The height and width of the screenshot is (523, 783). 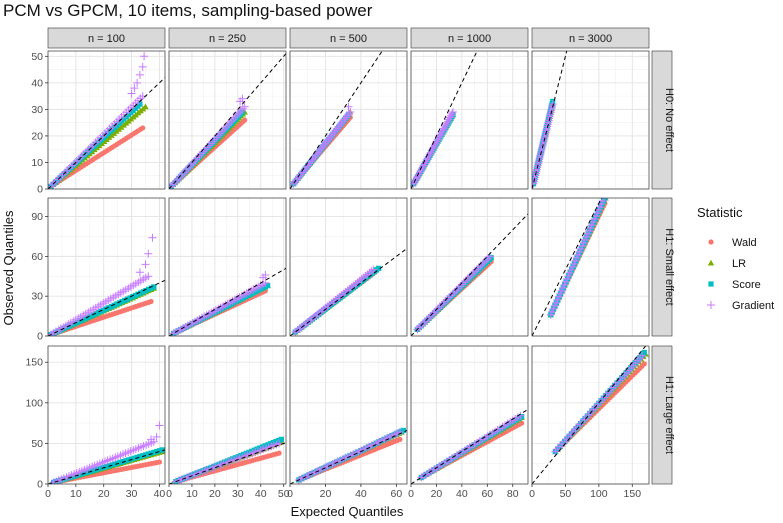 What do you see at coordinates (37, 57) in the screenshot?
I see `y-tick-label: 50` at bounding box center [37, 57].